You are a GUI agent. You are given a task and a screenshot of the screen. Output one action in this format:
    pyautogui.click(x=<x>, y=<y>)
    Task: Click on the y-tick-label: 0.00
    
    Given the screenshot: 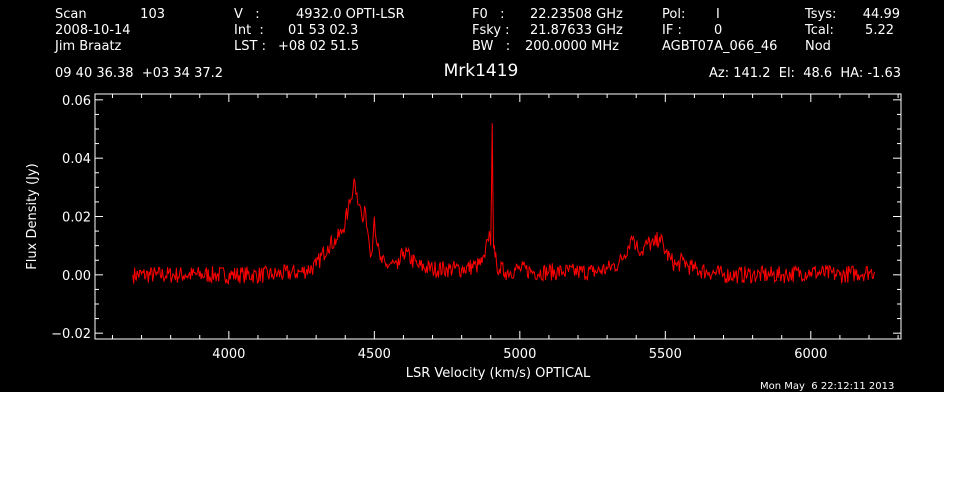 What is the action you would take?
    pyautogui.click(x=76, y=276)
    